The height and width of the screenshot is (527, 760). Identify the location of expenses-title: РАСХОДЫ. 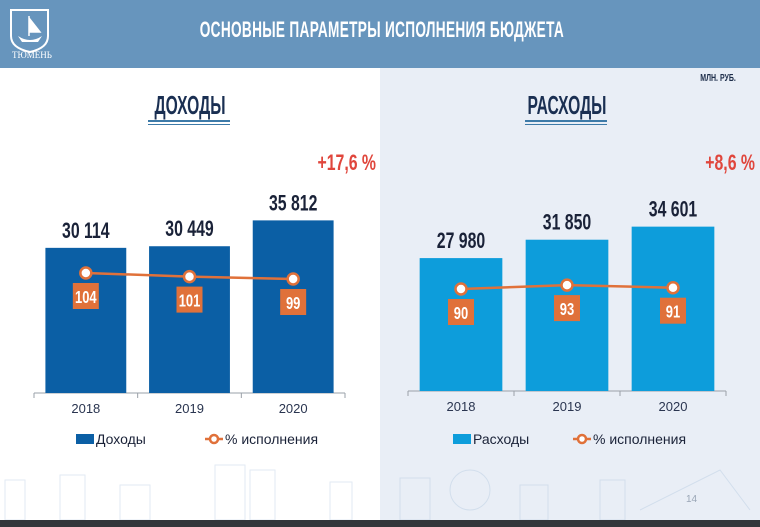
(567, 105).